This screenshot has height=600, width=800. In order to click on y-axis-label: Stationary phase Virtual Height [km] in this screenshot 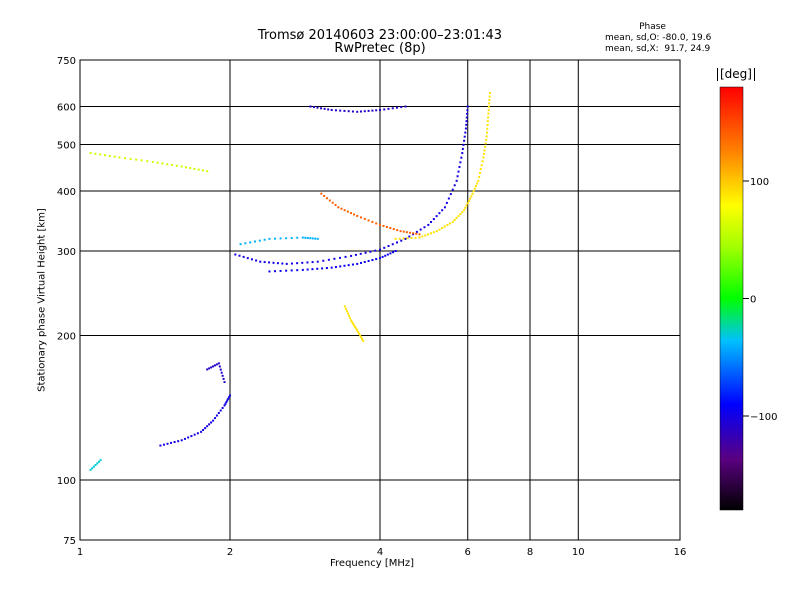, I will do `click(42, 300)`.